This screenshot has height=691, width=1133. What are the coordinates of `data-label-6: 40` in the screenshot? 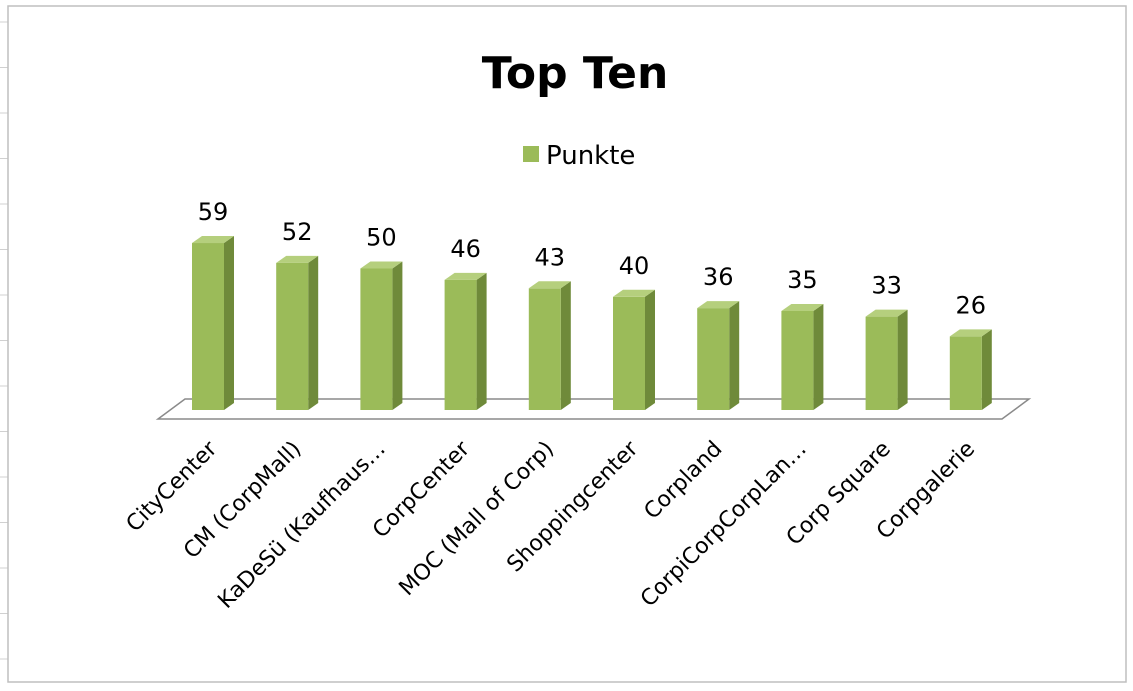 It's located at (634, 266).